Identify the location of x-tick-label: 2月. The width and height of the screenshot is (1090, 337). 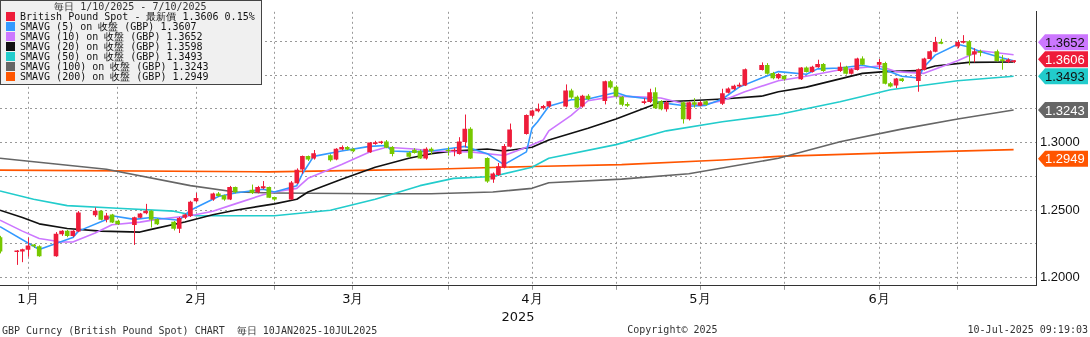
(196, 298).